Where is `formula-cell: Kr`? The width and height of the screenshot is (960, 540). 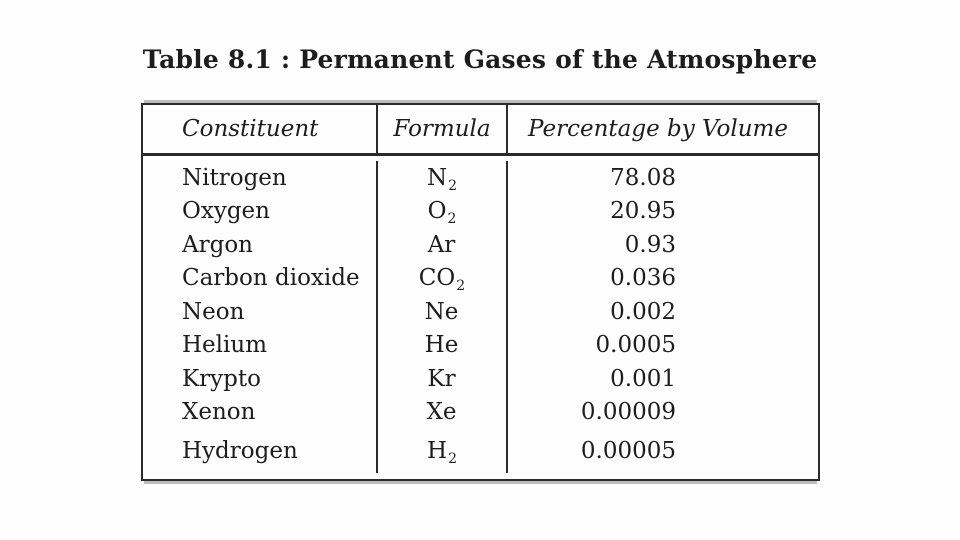 formula-cell: Kr is located at coordinates (442, 379).